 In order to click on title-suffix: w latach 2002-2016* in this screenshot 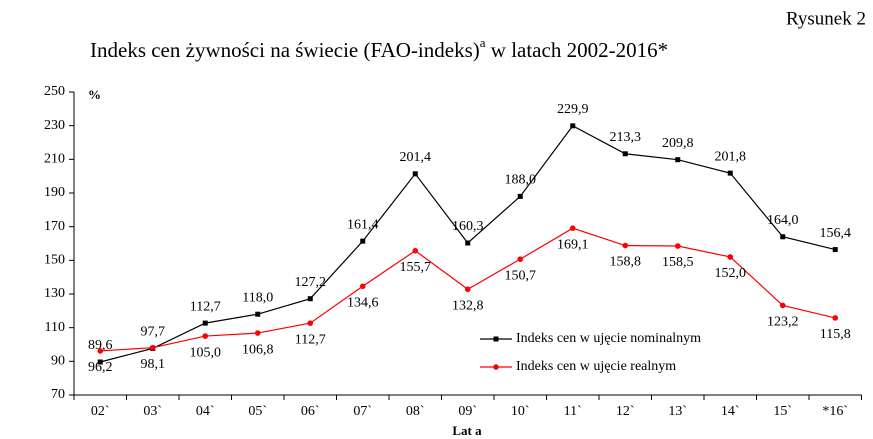, I will do `click(577, 50)`.